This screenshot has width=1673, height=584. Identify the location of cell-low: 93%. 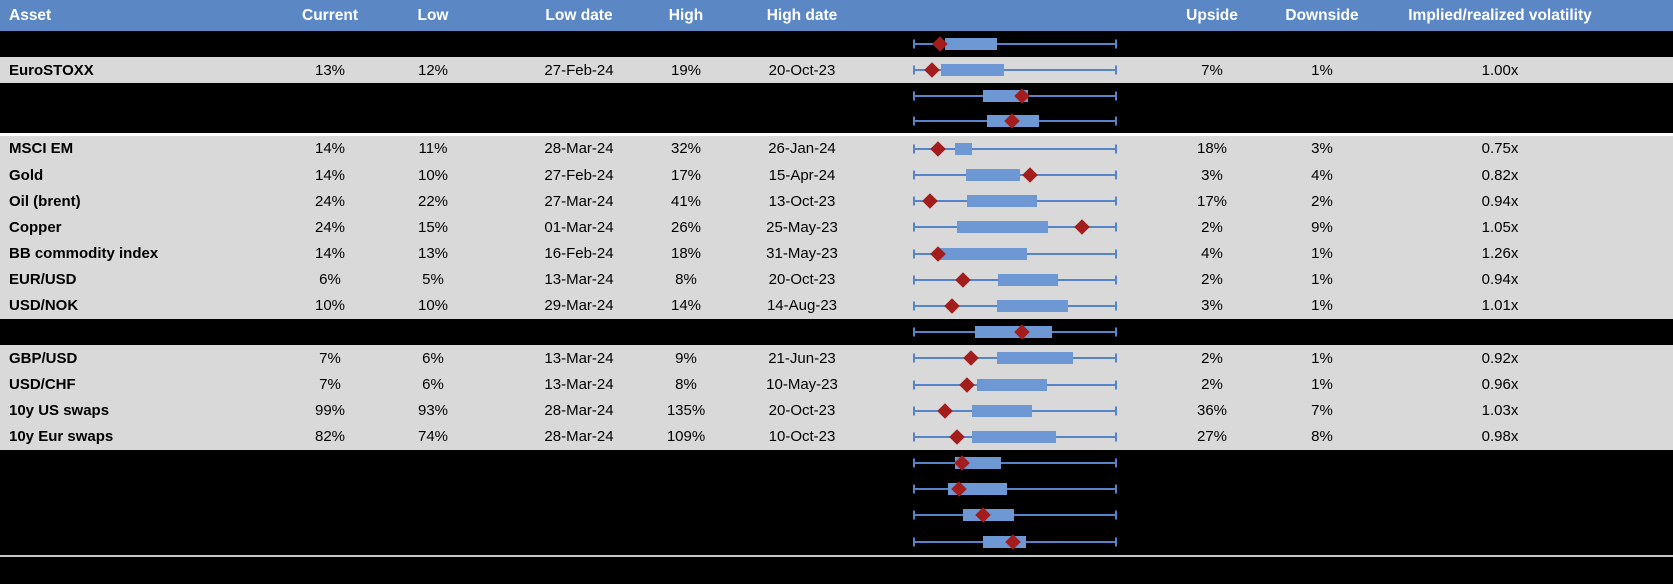
(433, 411).